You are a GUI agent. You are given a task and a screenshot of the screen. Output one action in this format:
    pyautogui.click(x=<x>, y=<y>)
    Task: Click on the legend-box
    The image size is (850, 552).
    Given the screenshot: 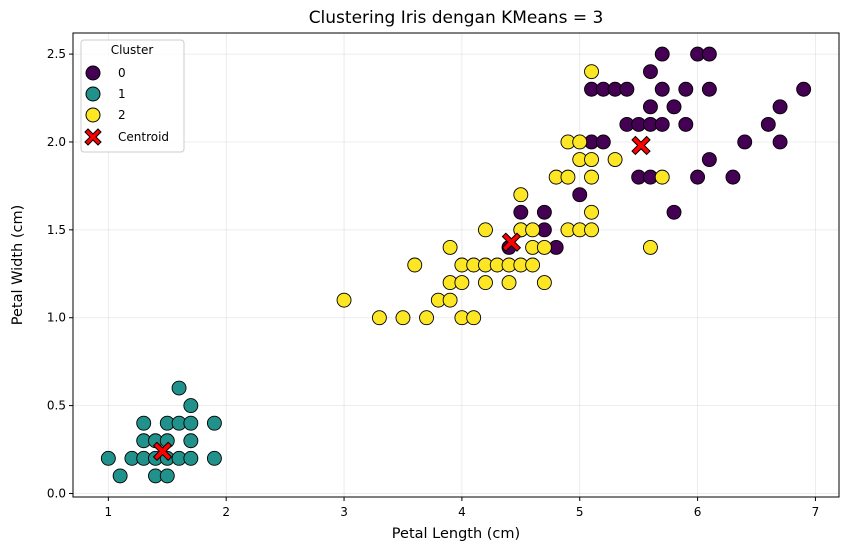 What is the action you would take?
    pyautogui.click(x=132, y=96)
    